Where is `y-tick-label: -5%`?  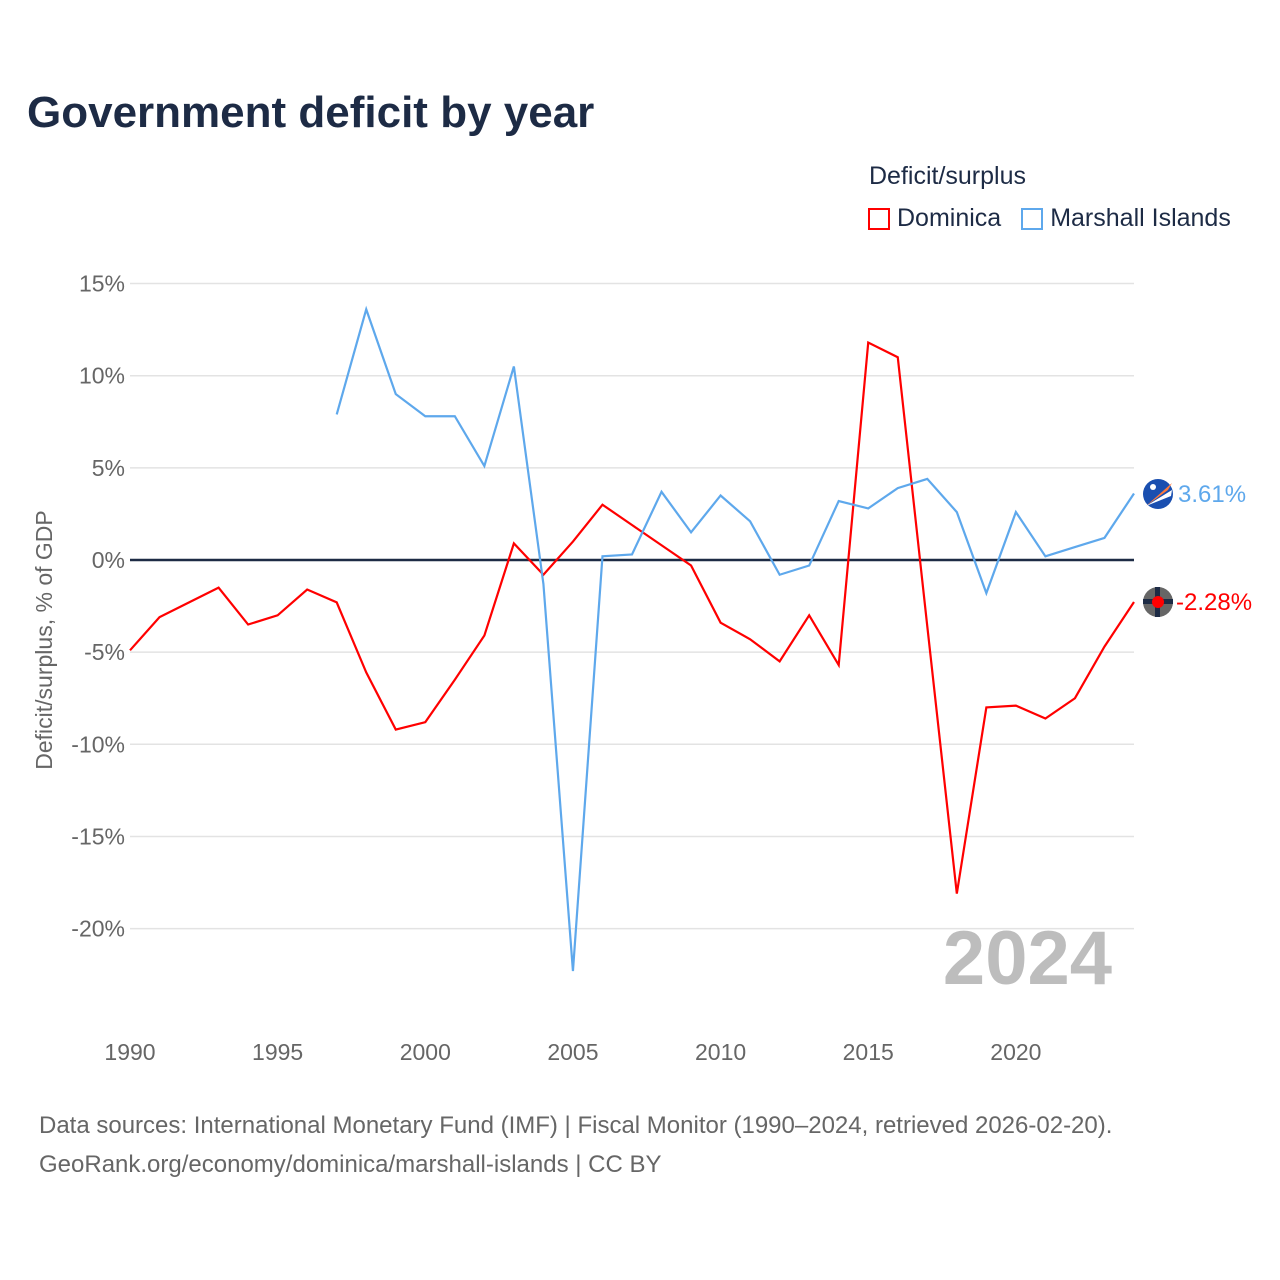
y-tick-label: -5% is located at coordinates (104, 652).